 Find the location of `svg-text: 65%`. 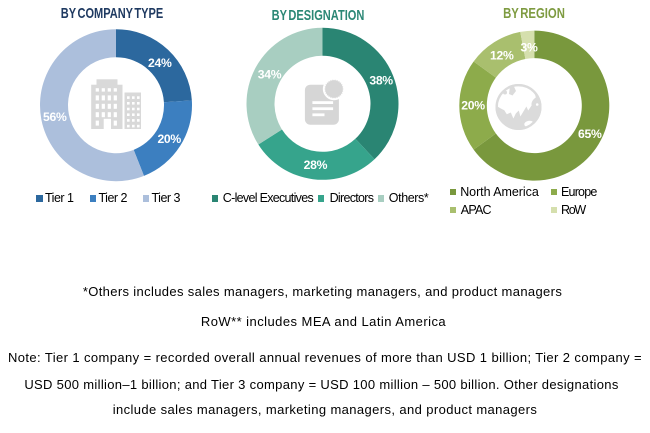

svg-text: 65% is located at coordinates (590, 134).